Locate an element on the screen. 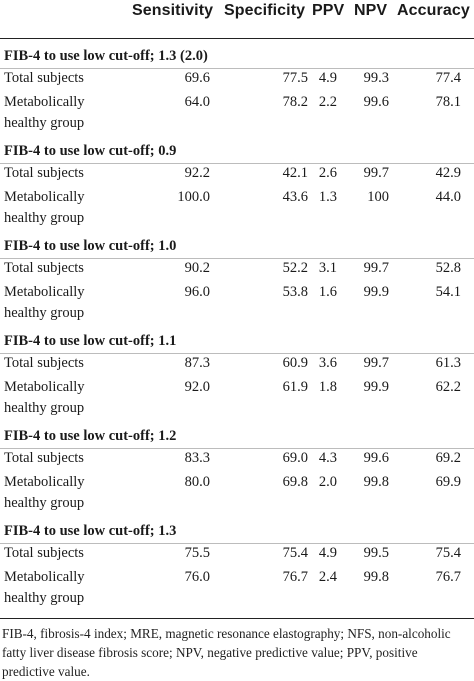  cell-accuracy: 52.8 is located at coordinates (448, 268).